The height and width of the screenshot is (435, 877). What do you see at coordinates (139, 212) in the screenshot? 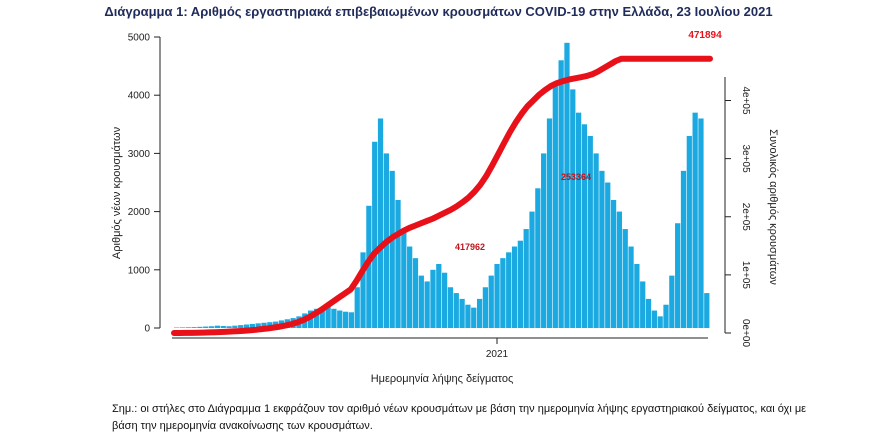
I see `left-y-tick-label: 2000` at bounding box center [139, 212].